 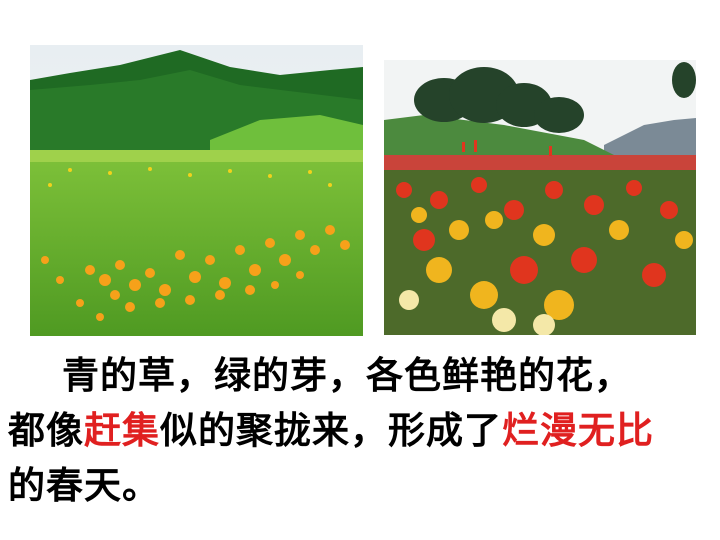 I want to click on passage-line-2-part-c: 似的聚拢来，形成了, so click(x=331, y=430).